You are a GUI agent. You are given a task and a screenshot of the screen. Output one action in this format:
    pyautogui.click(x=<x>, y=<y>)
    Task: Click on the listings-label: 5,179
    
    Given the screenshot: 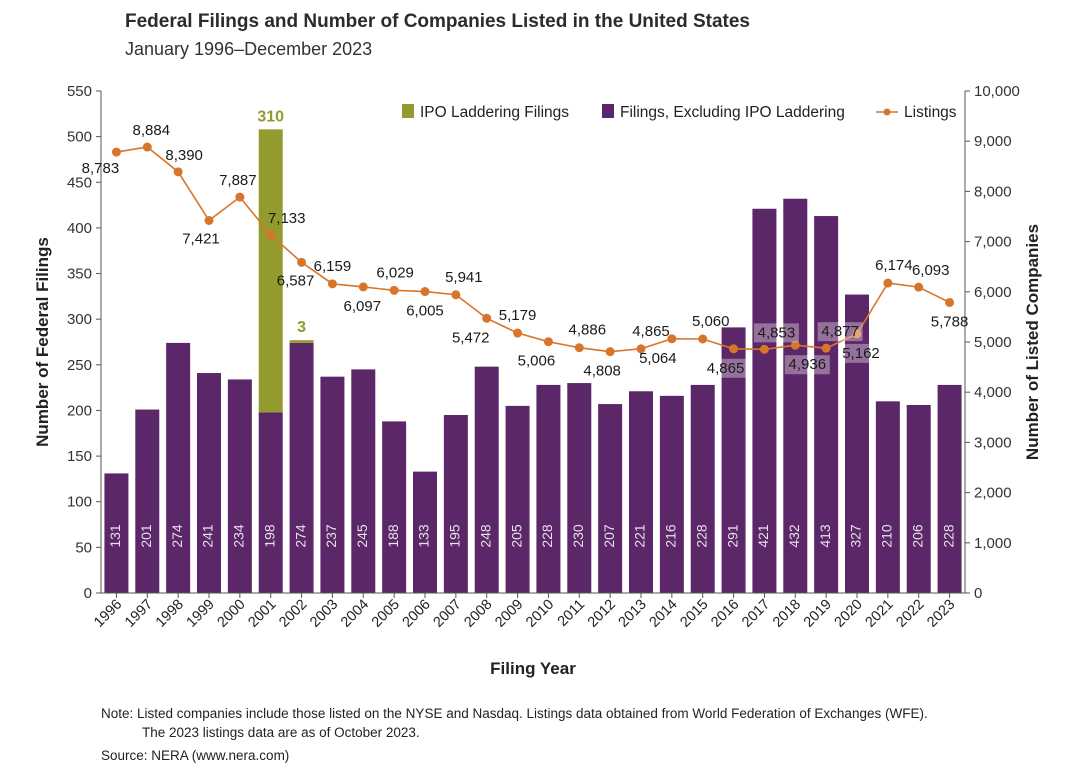 What is the action you would take?
    pyautogui.click(x=518, y=315)
    